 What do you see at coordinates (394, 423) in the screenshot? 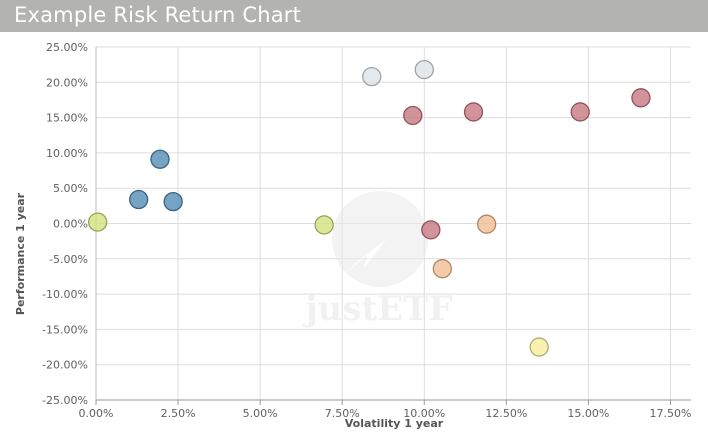
I see `x-axis-title: Volatility 1 year` at bounding box center [394, 423].